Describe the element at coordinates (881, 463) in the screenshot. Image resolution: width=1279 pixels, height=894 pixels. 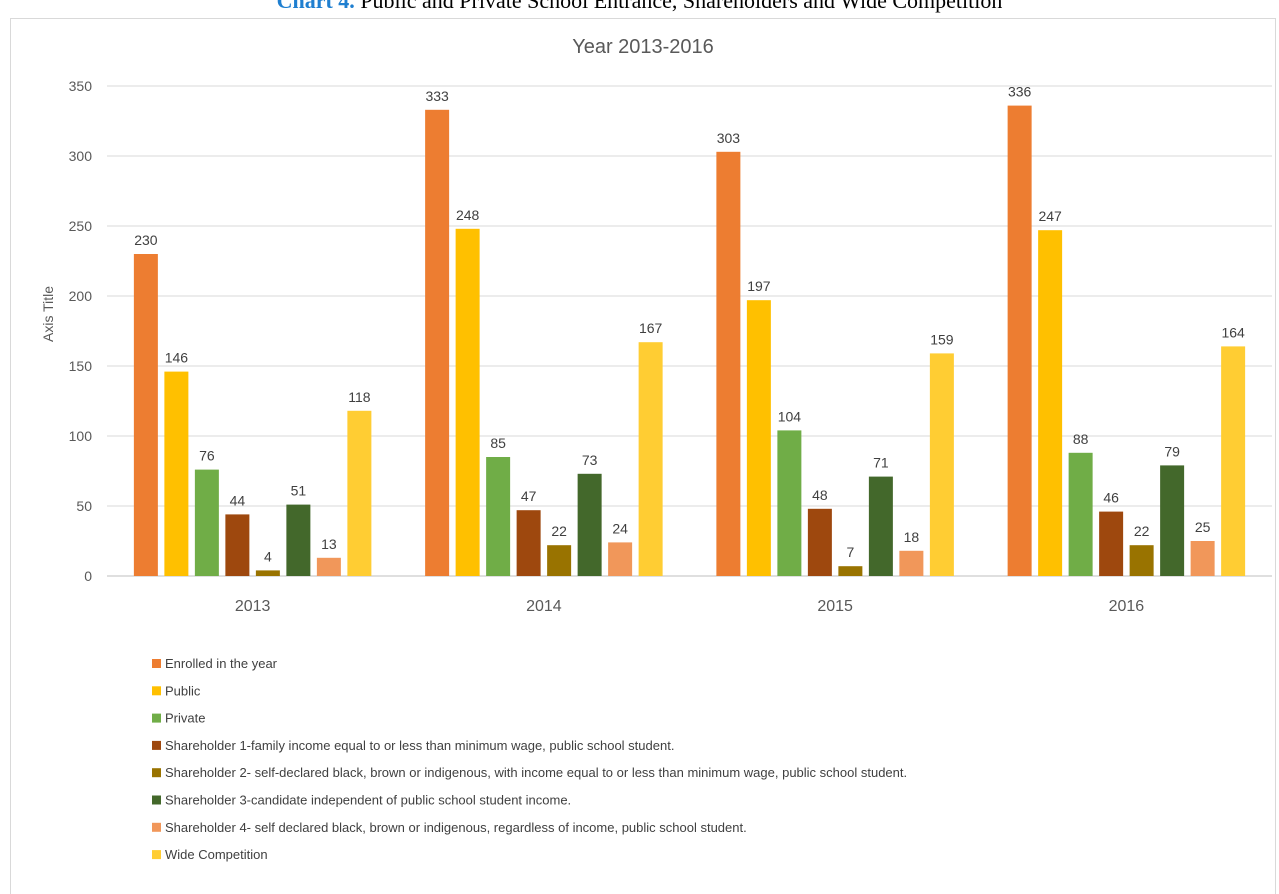
I see `data-label: 71` at that location.